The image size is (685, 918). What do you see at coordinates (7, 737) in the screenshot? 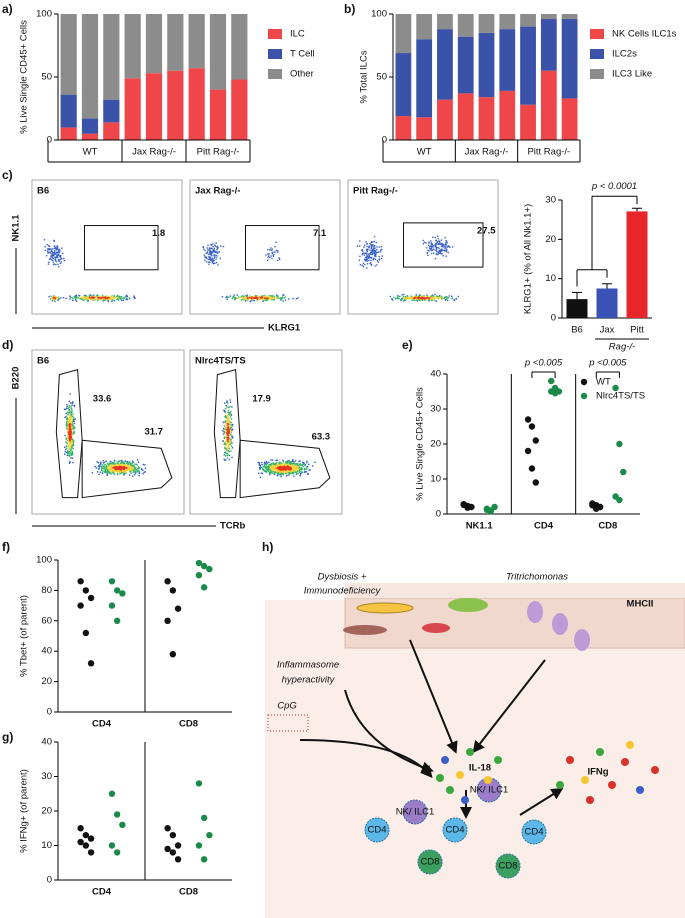
I see `panel-label: g)` at bounding box center [7, 737].